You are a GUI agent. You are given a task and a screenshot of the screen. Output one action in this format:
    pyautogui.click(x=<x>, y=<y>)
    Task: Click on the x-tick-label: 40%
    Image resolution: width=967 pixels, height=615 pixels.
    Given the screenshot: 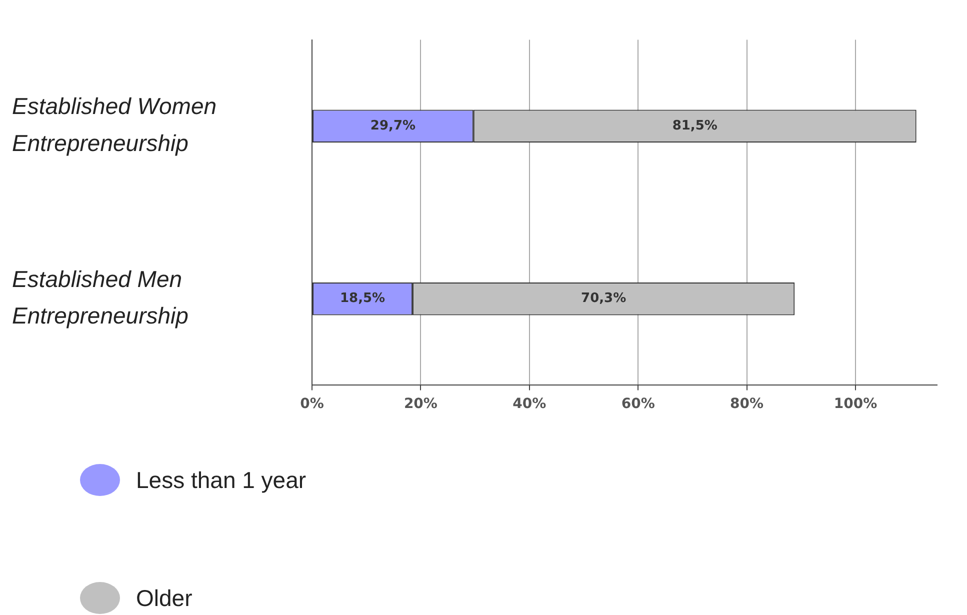 What is the action you would take?
    pyautogui.click(x=529, y=404)
    